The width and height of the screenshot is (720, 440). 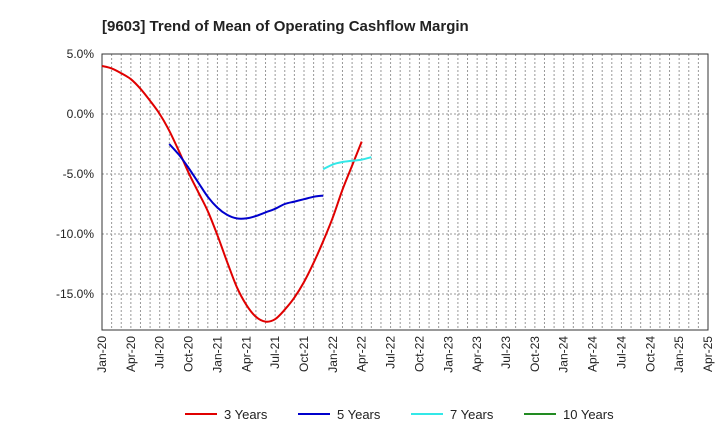 I want to click on legend: 3 Years 5 Years 7 Years 10 Years, so click(x=399, y=414).